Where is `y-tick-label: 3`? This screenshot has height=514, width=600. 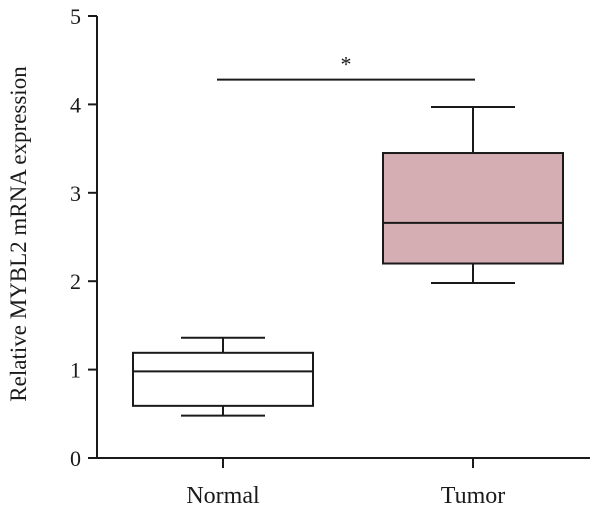 y-tick-label: 3 is located at coordinates (75, 193).